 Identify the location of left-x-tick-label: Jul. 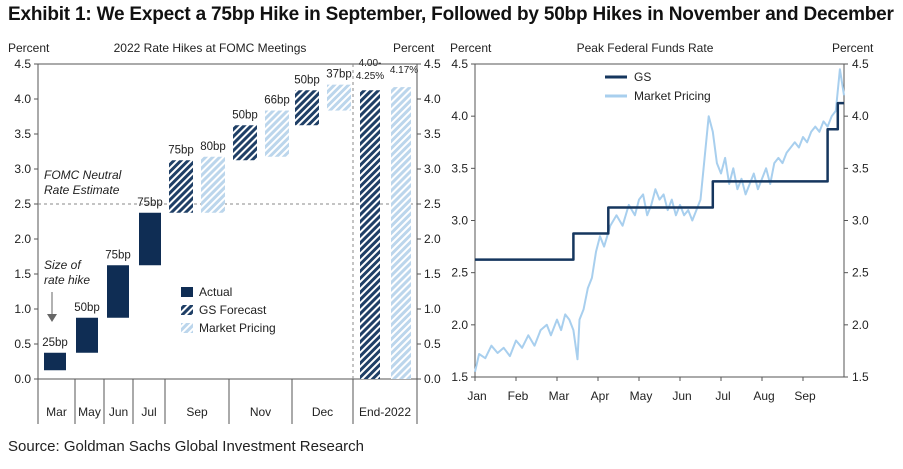
(148, 412).